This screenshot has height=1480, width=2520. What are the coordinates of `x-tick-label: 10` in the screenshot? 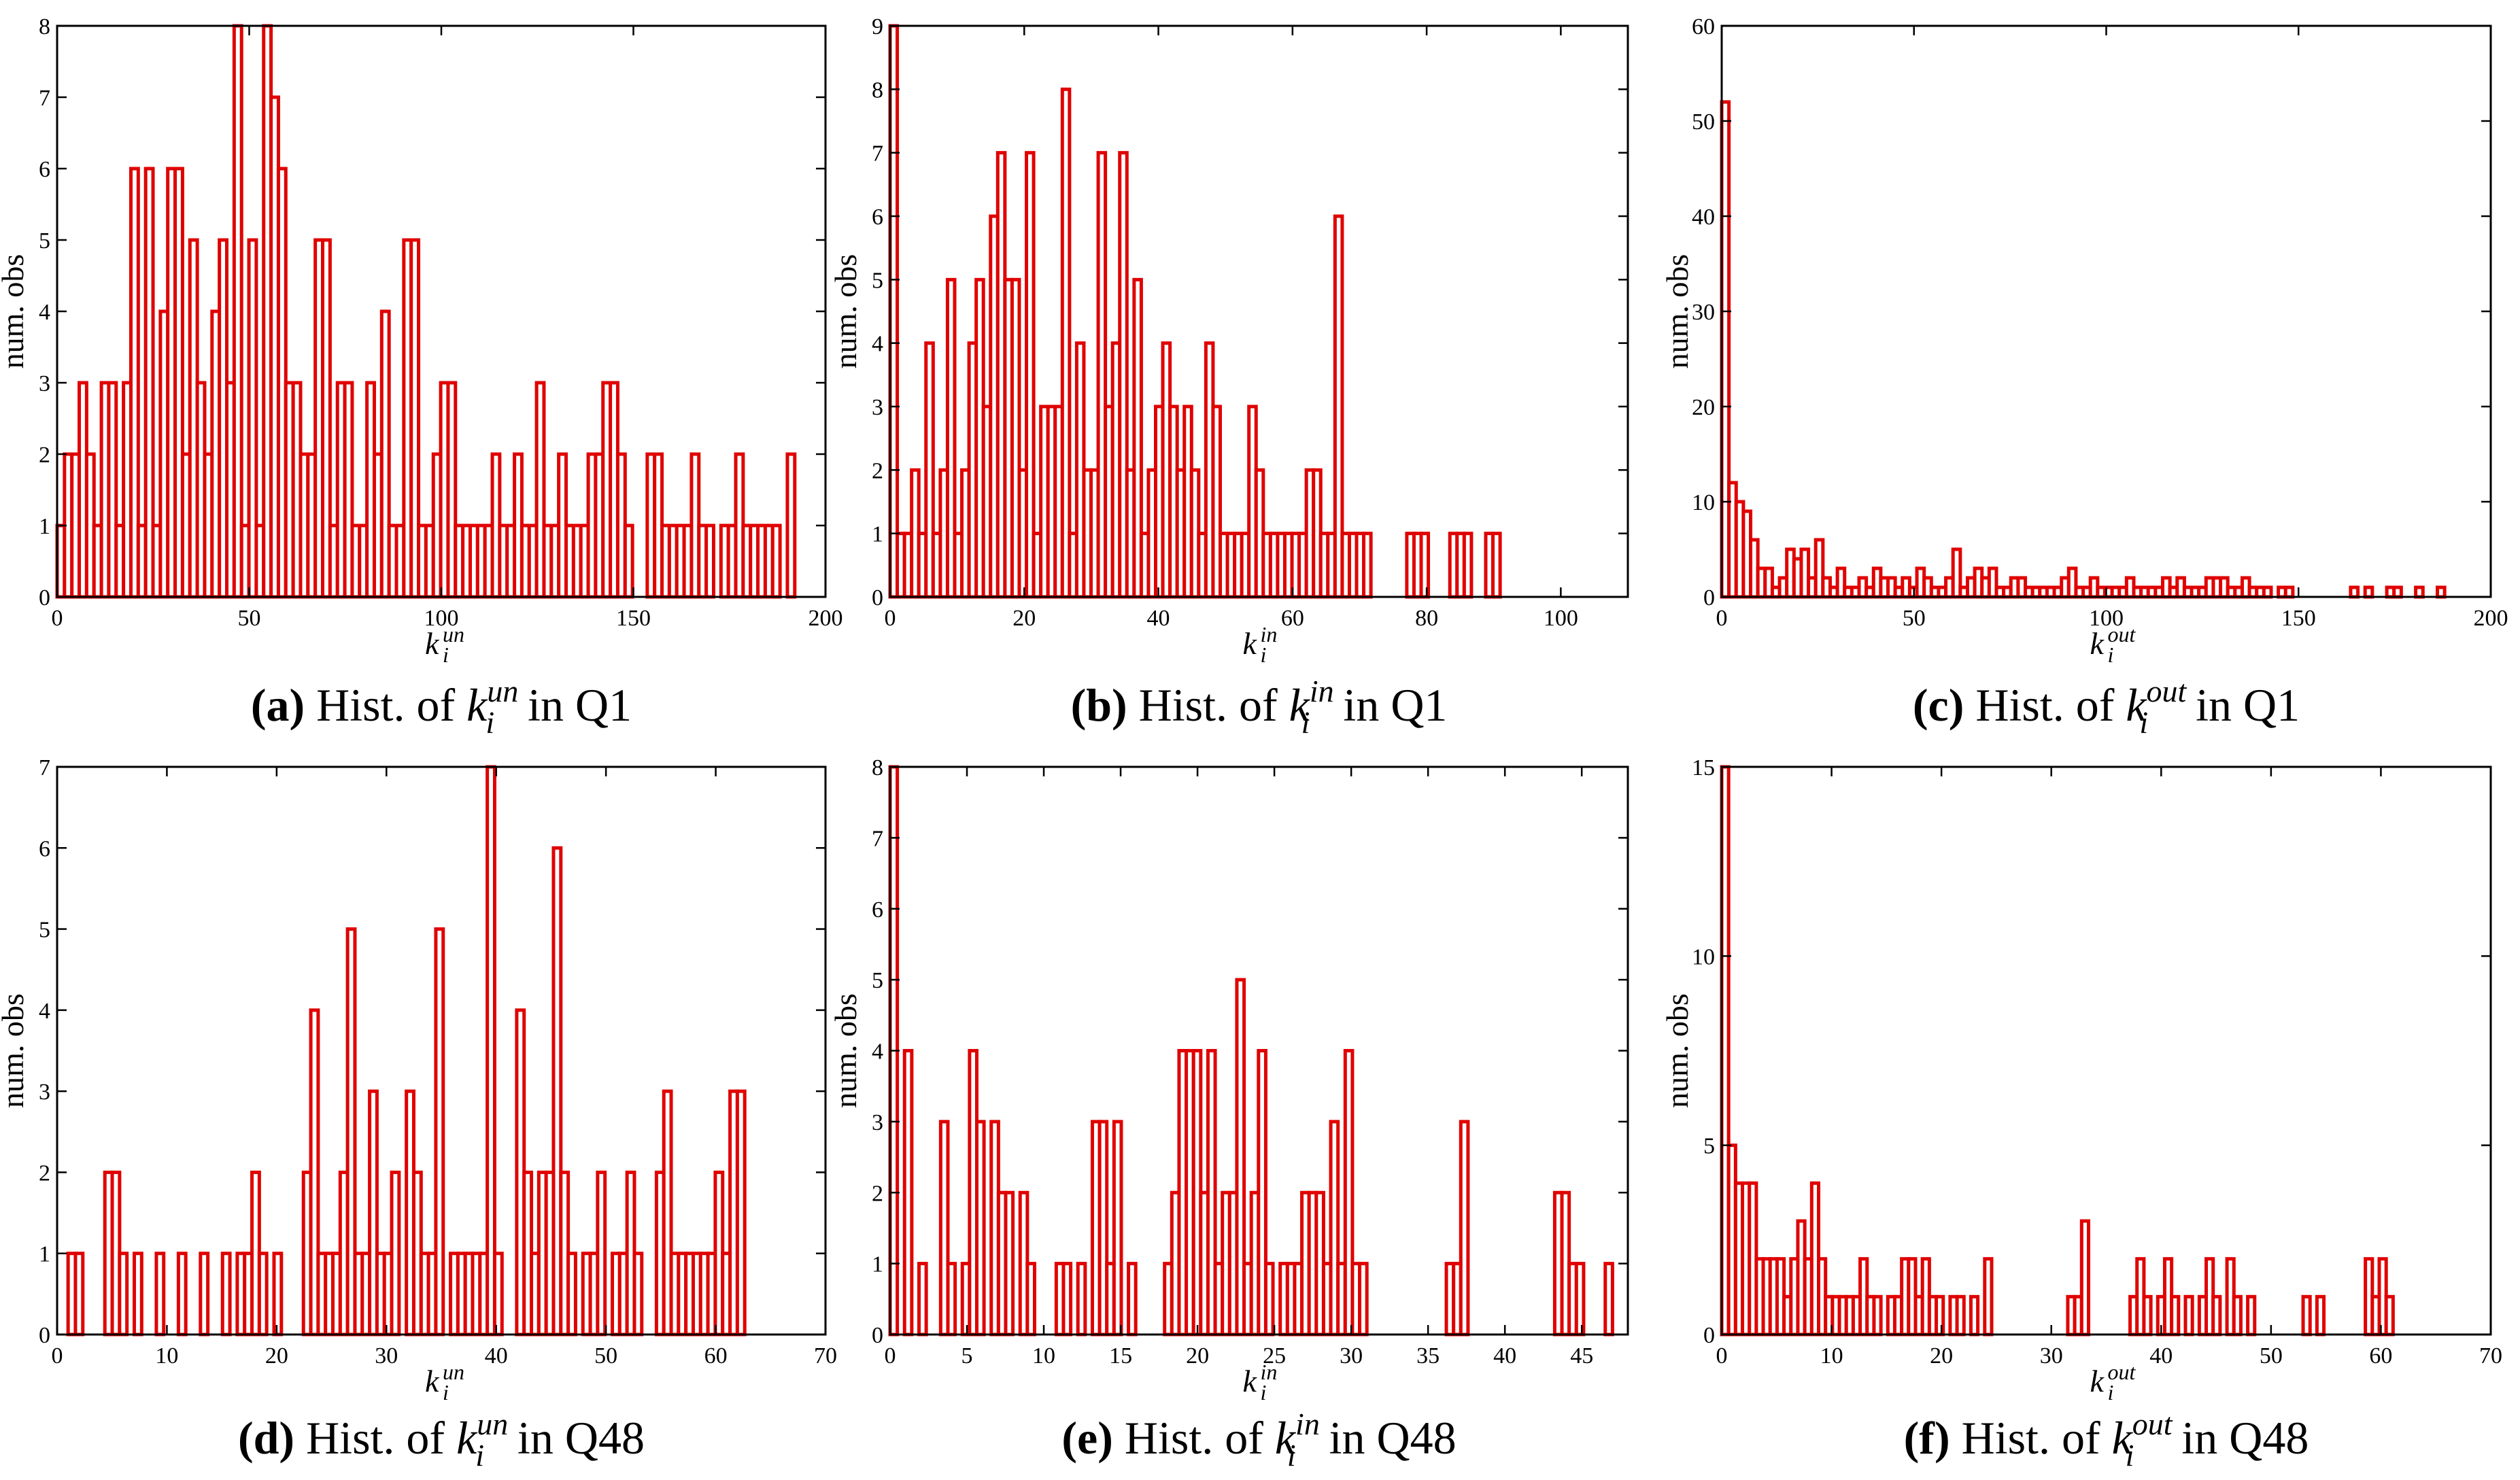 It's located at (166, 1356).